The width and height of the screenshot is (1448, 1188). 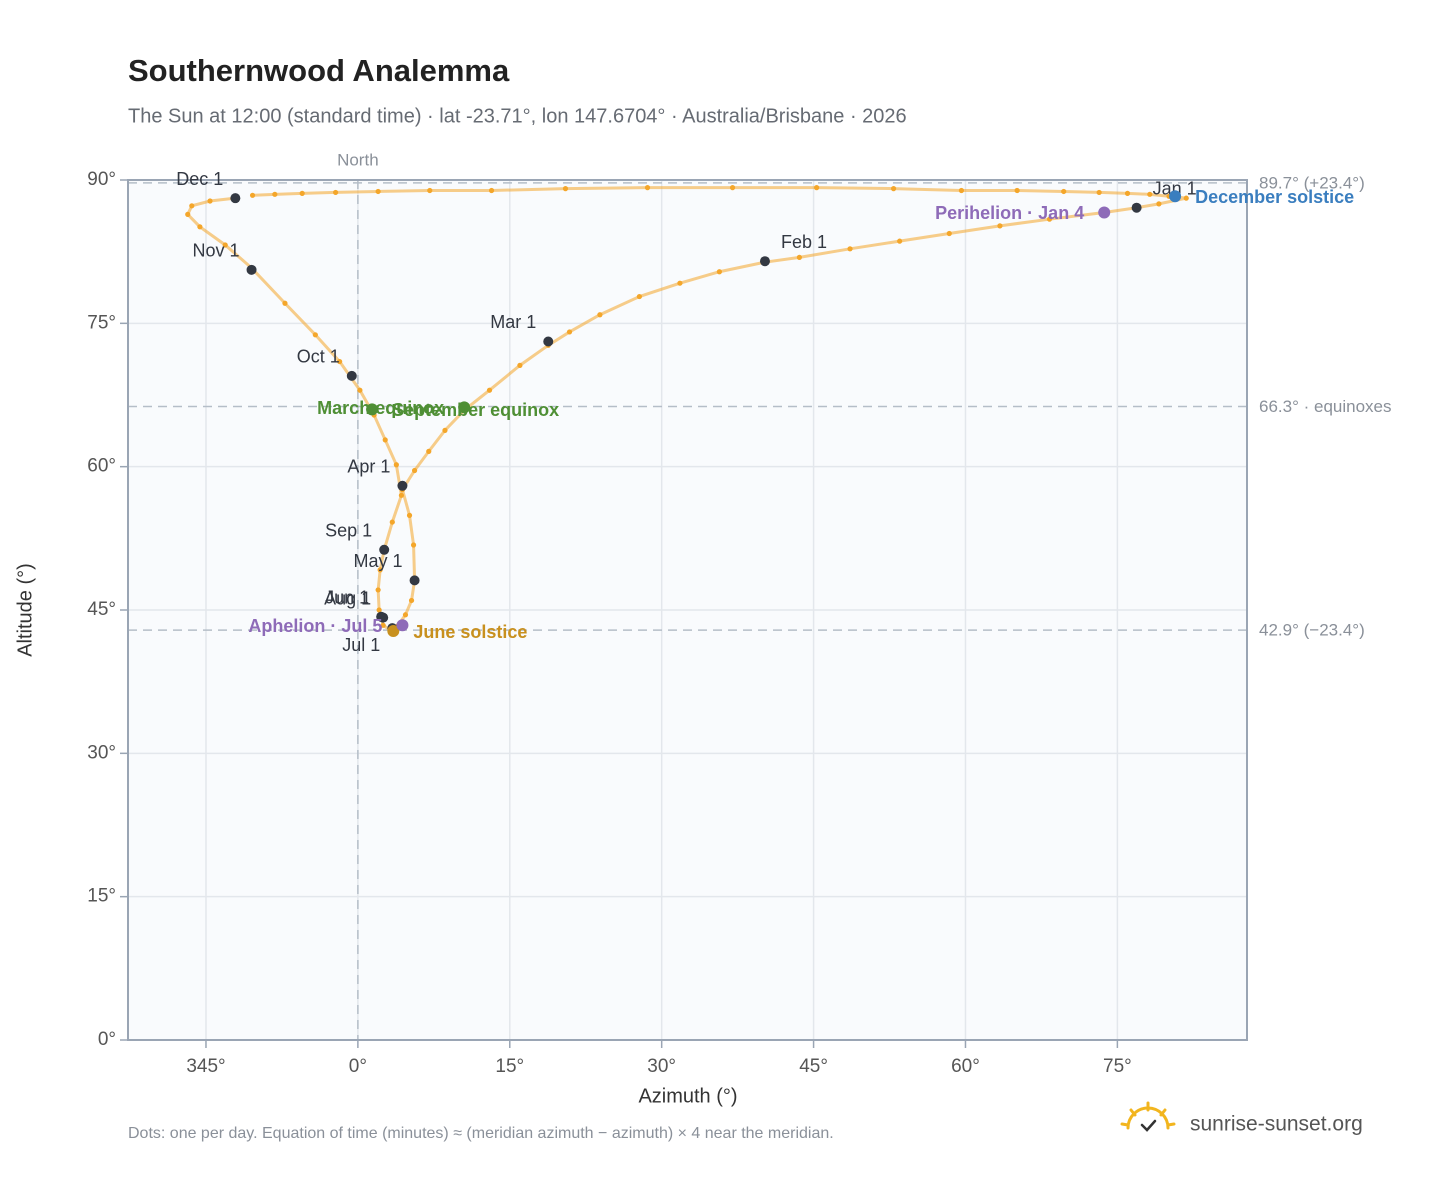 What do you see at coordinates (216, 251) in the screenshot?
I see `month-label: Nov 1` at bounding box center [216, 251].